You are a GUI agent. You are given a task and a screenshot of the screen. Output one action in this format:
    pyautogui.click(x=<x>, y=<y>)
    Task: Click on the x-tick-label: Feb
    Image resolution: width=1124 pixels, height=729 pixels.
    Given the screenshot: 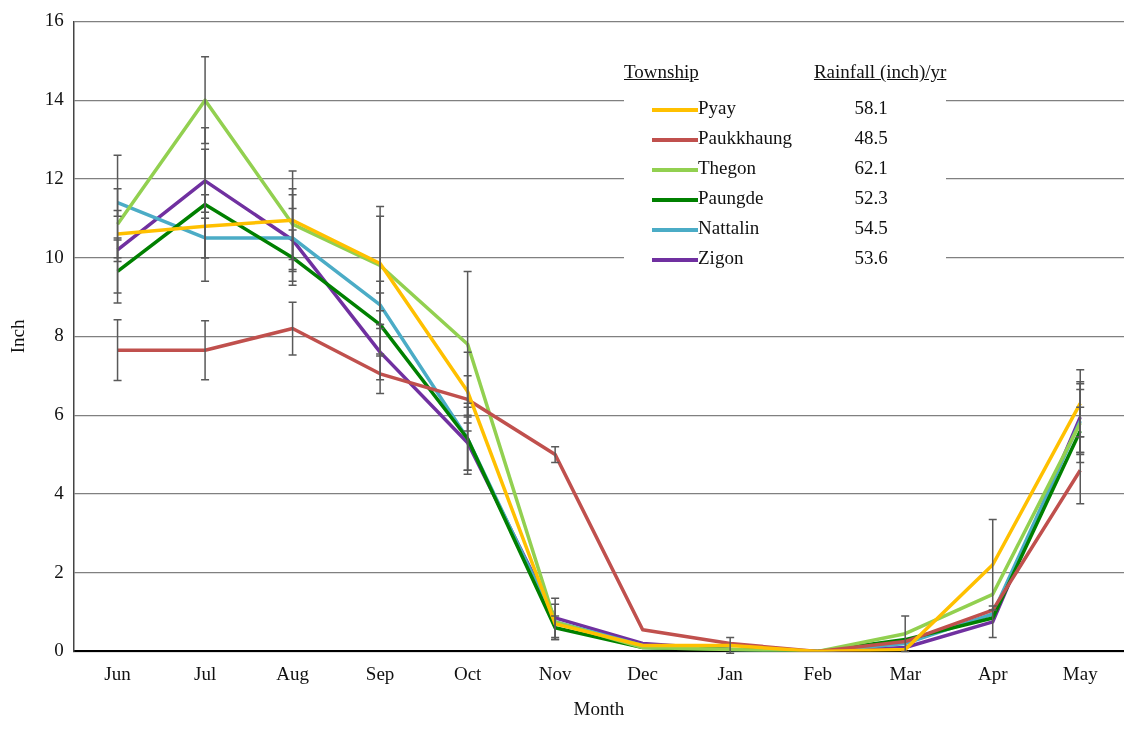 What is the action you would take?
    pyautogui.click(x=817, y=673)
    